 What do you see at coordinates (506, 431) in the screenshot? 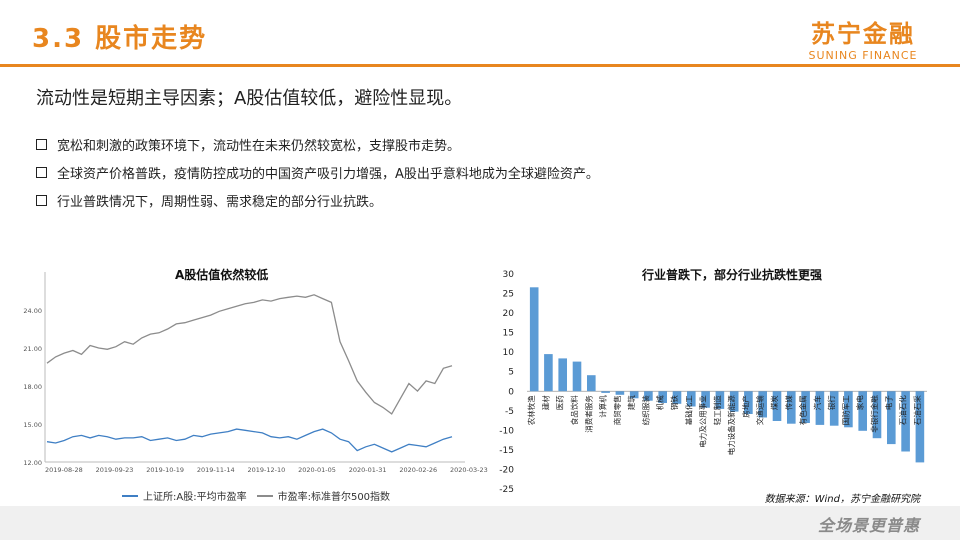
I see `y-tick-label: -10` at bounding box center [506, 431].